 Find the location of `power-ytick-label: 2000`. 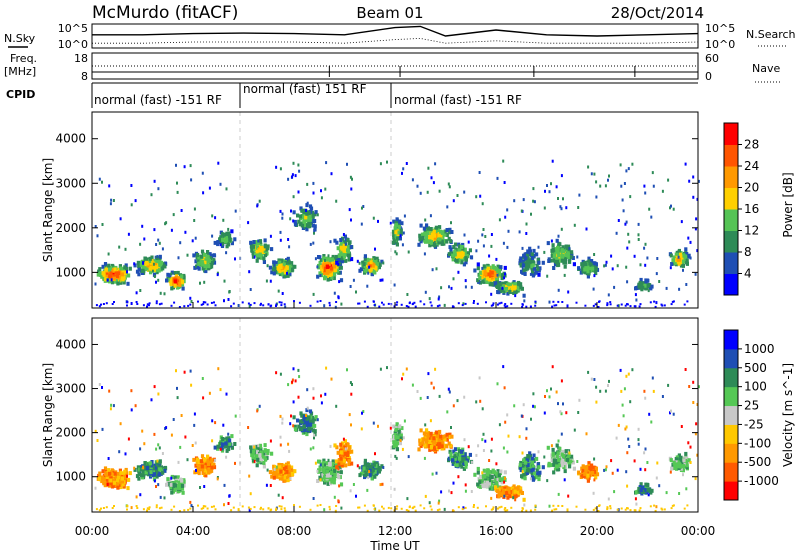

power-ytick-label: 2000 is located at coordinates (70, 228).